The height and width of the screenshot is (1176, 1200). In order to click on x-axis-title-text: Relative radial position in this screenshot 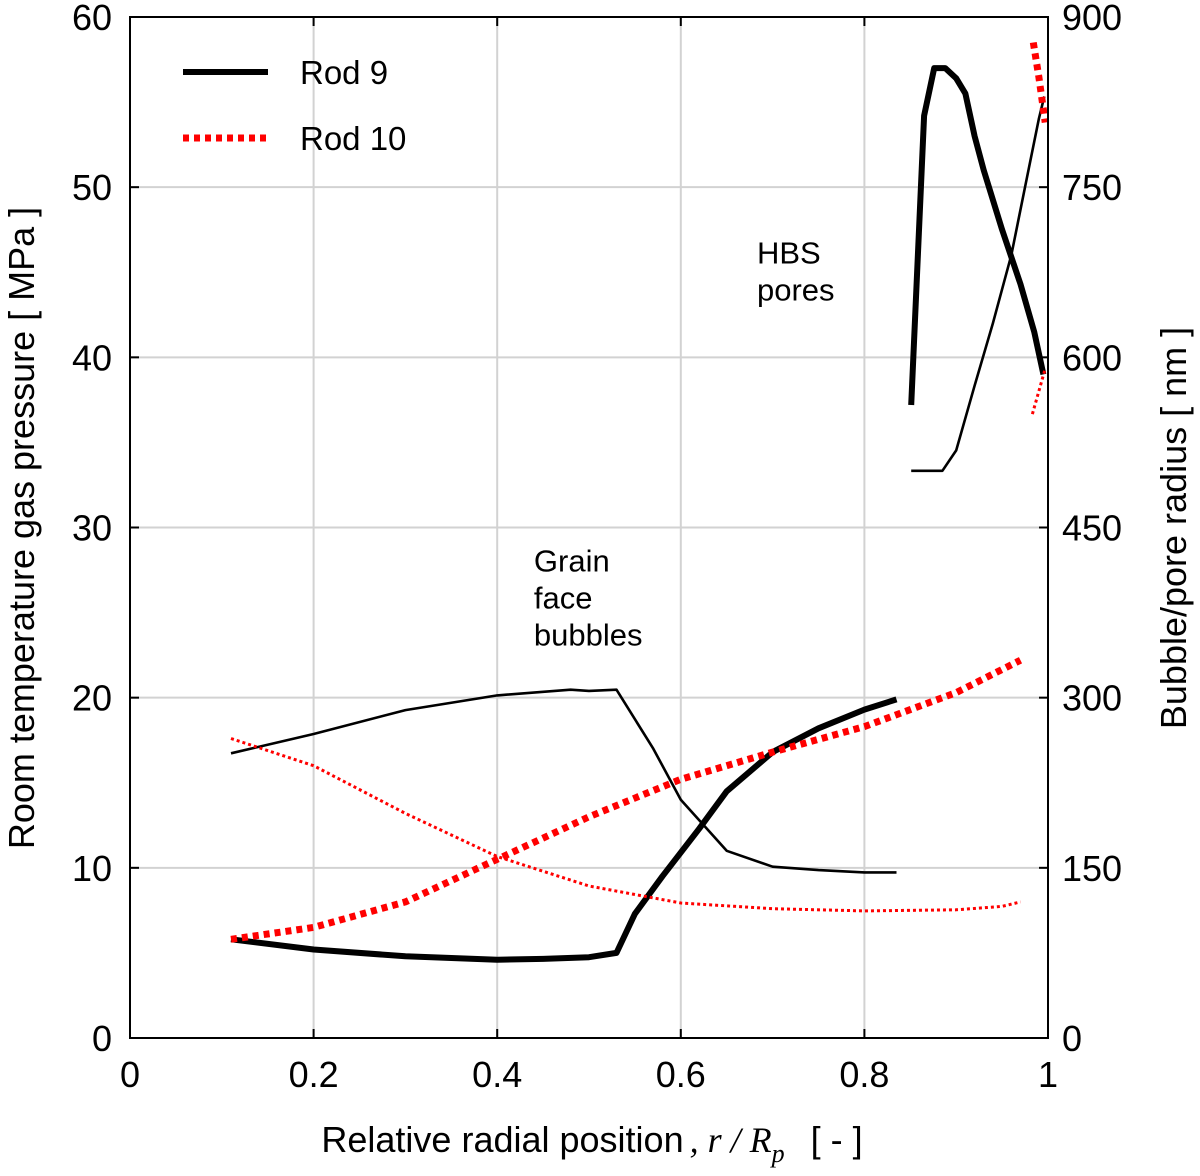, I will do `click(502, 1139)`.